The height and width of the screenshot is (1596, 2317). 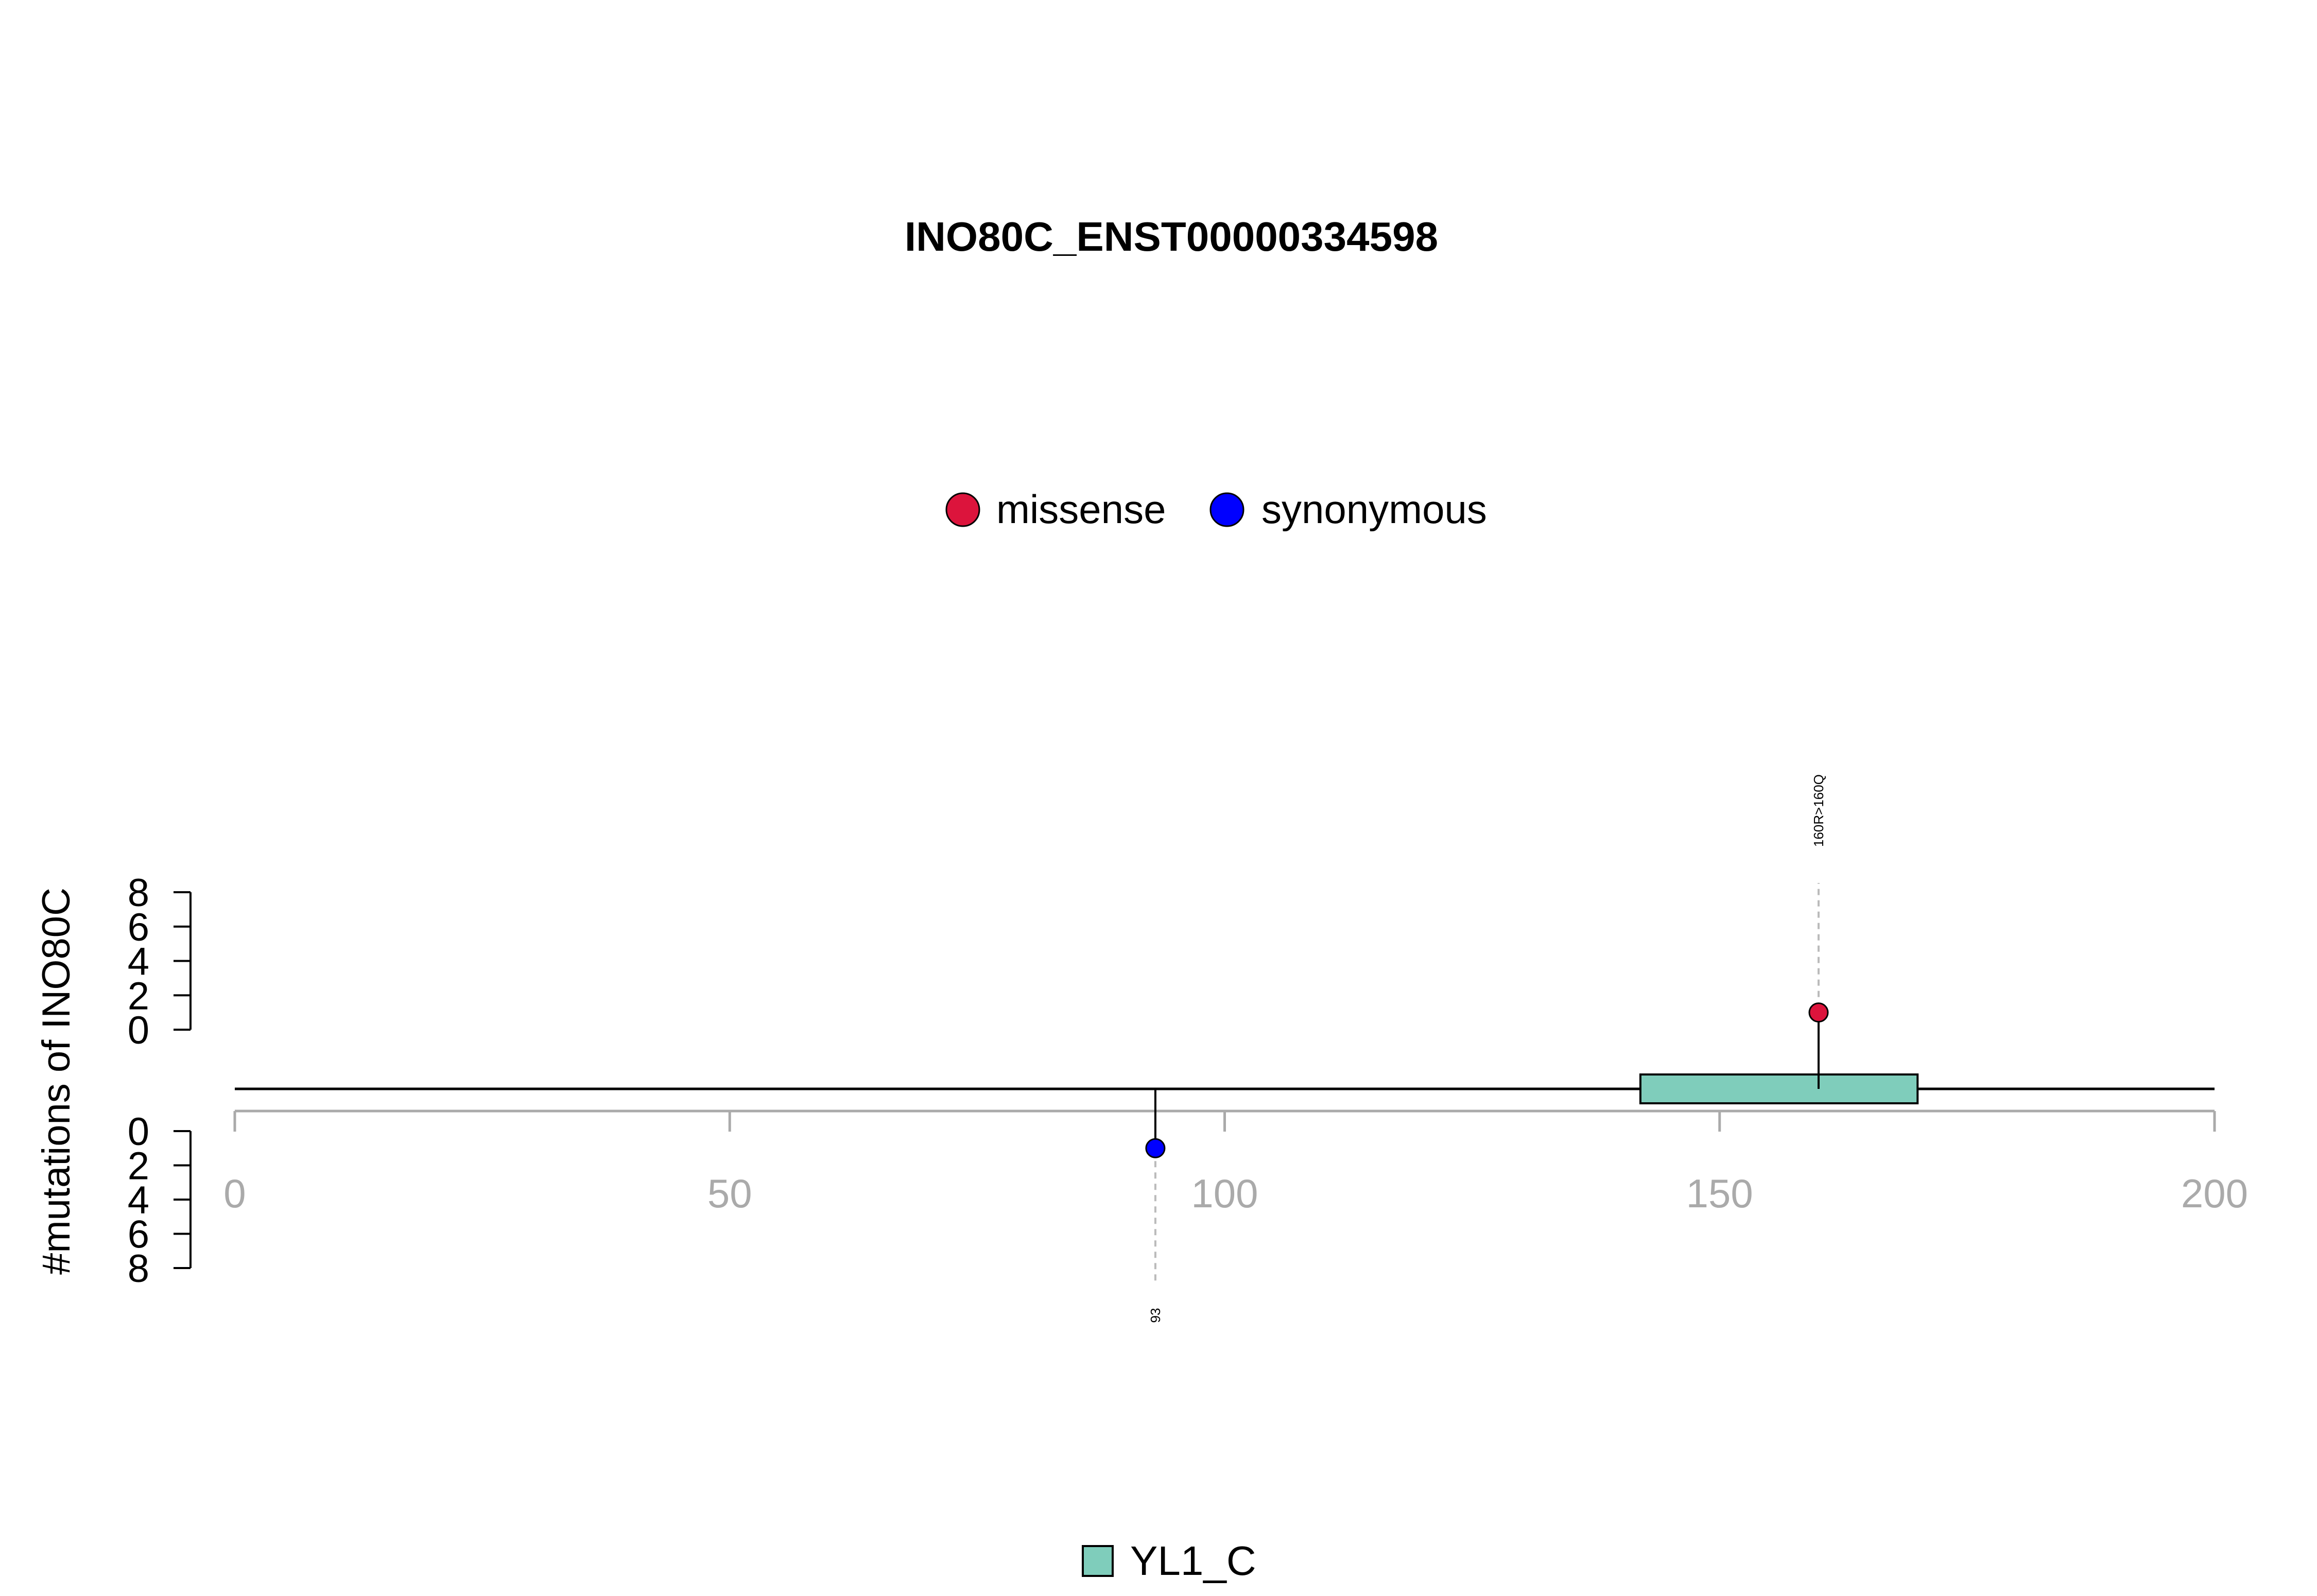 I want to click on legend-swatch-yl1-c, so click(x=1098, y=1561).